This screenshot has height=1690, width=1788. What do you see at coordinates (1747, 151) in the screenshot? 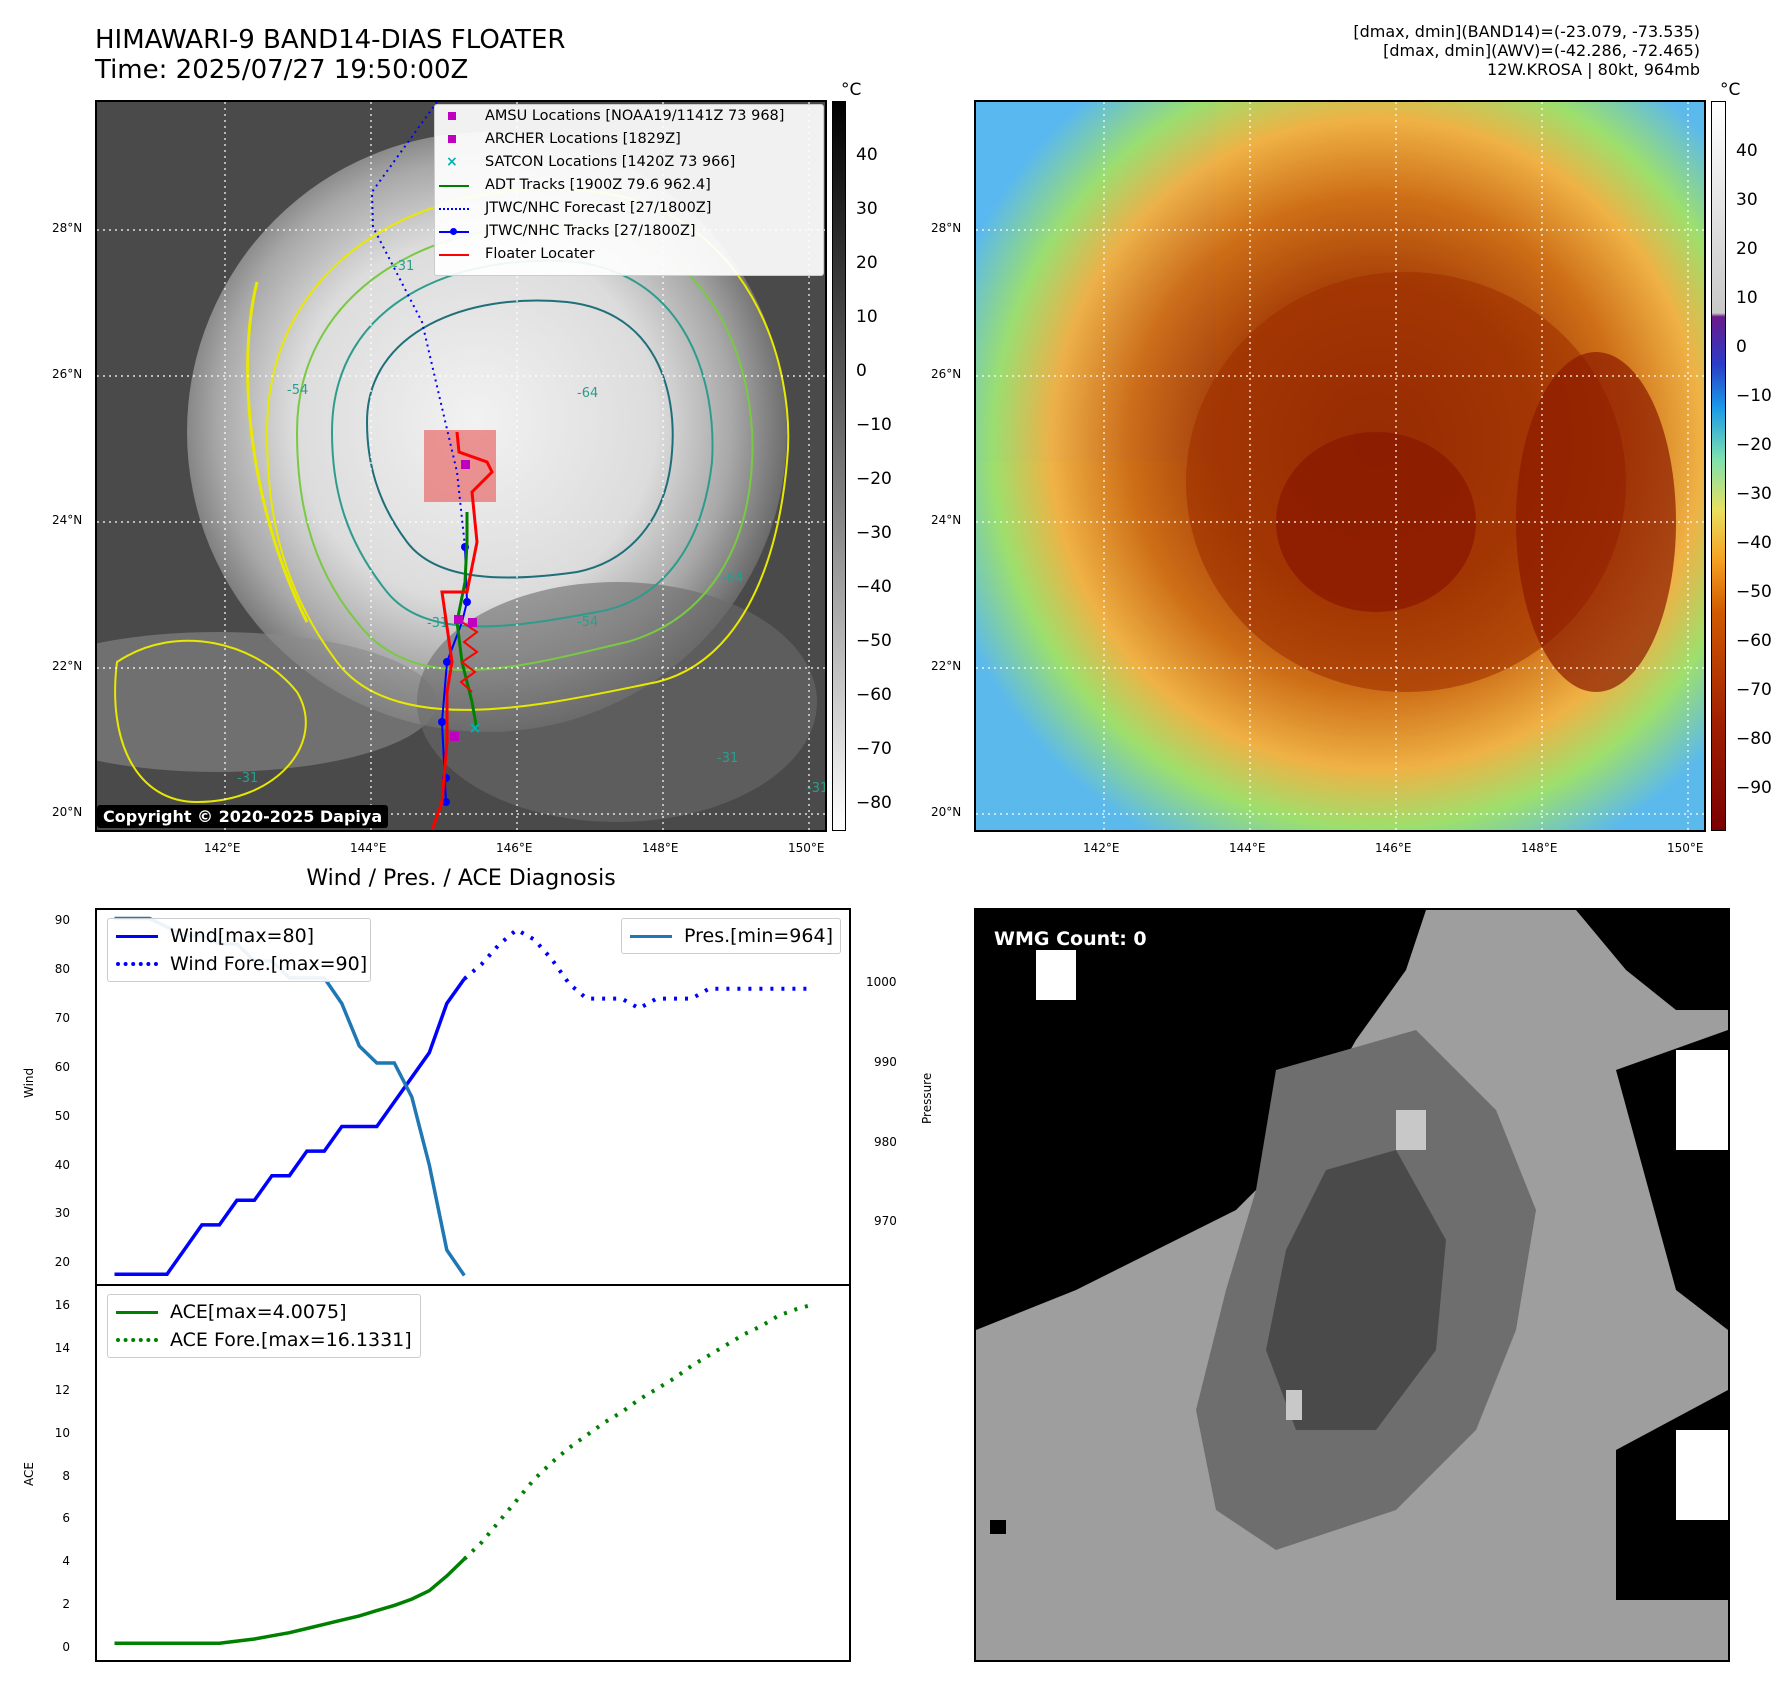
I see `colorbar-tick: 40` at bounding box center [1747, 151].